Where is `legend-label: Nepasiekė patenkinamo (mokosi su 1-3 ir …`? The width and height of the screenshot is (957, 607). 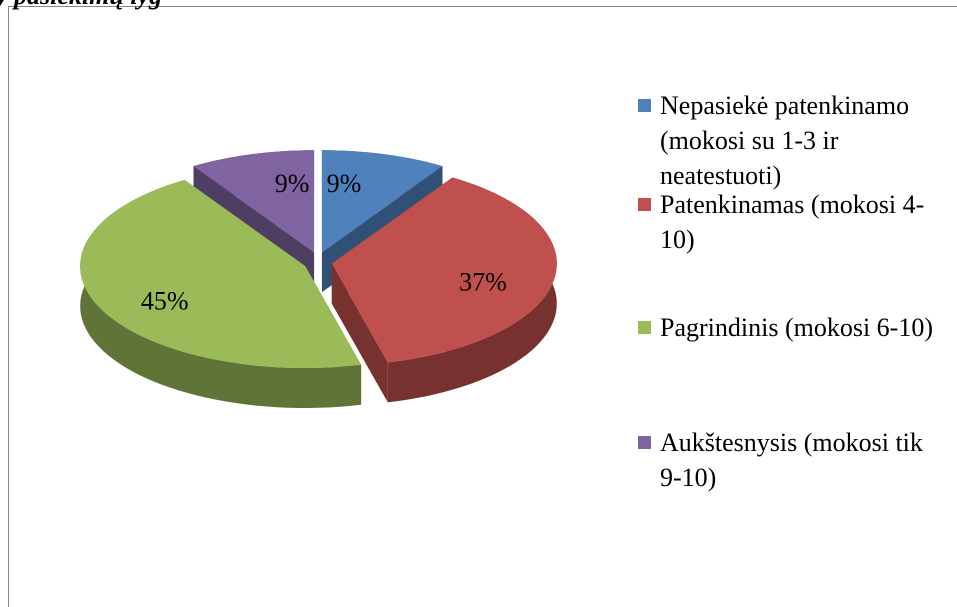
legend-label: Nepasiekė patenkinamo (mokosi su 1-3 ir … is located at coordinates (785, 140).